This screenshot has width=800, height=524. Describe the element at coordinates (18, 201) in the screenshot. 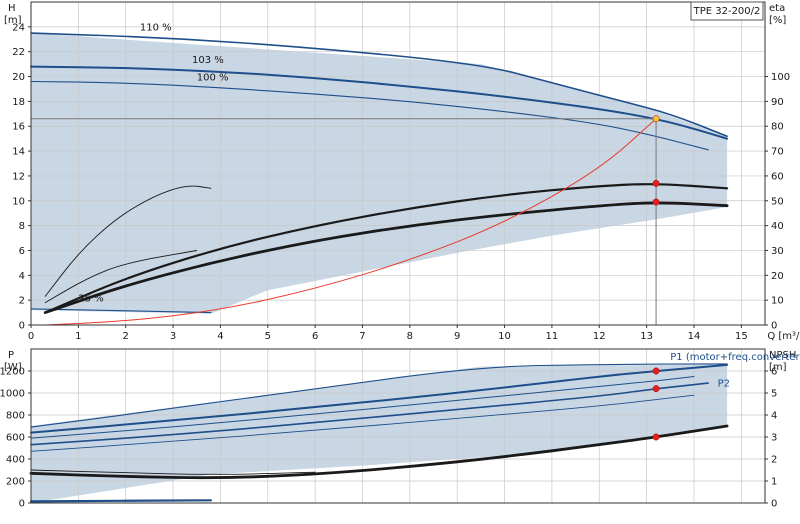

I see `y-tick-label: 10` at that location.